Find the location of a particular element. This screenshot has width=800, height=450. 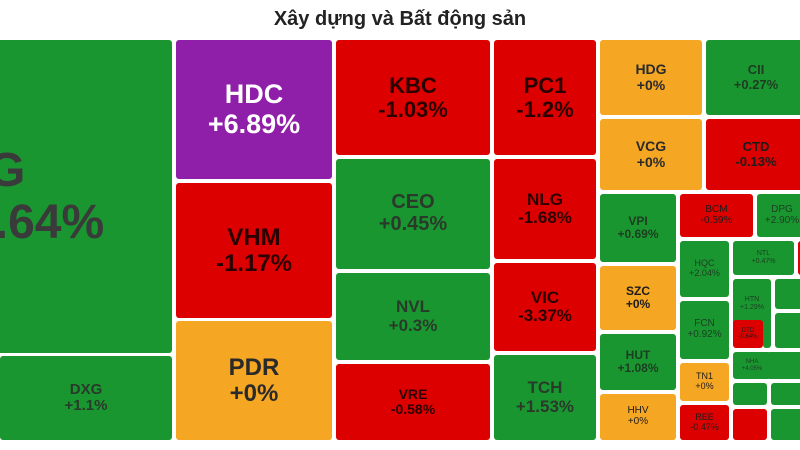

tile-symbol: VCG is located at coordinates (651, 146).